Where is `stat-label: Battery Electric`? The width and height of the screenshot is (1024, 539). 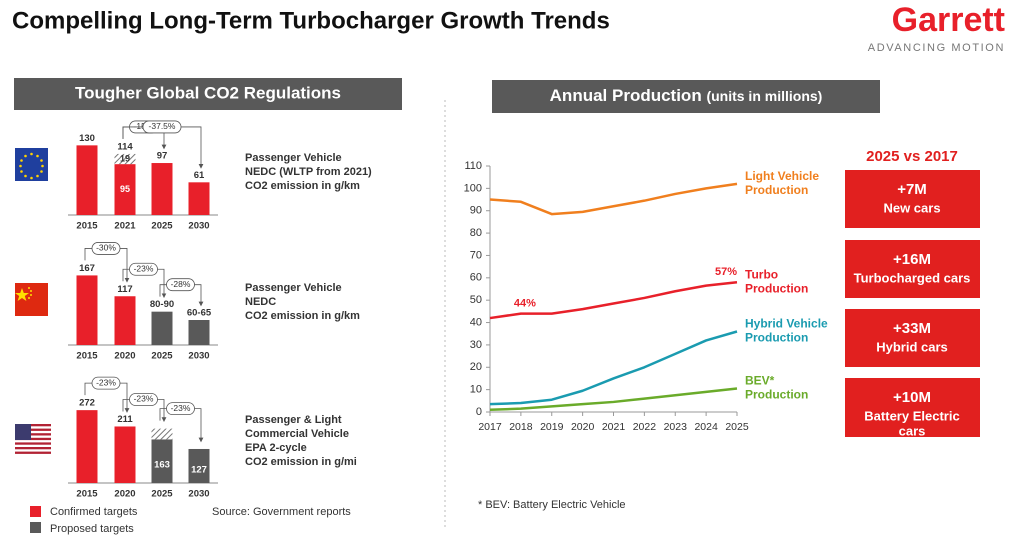 stat-label: Battery Electric is located at coordinates (911, 415).